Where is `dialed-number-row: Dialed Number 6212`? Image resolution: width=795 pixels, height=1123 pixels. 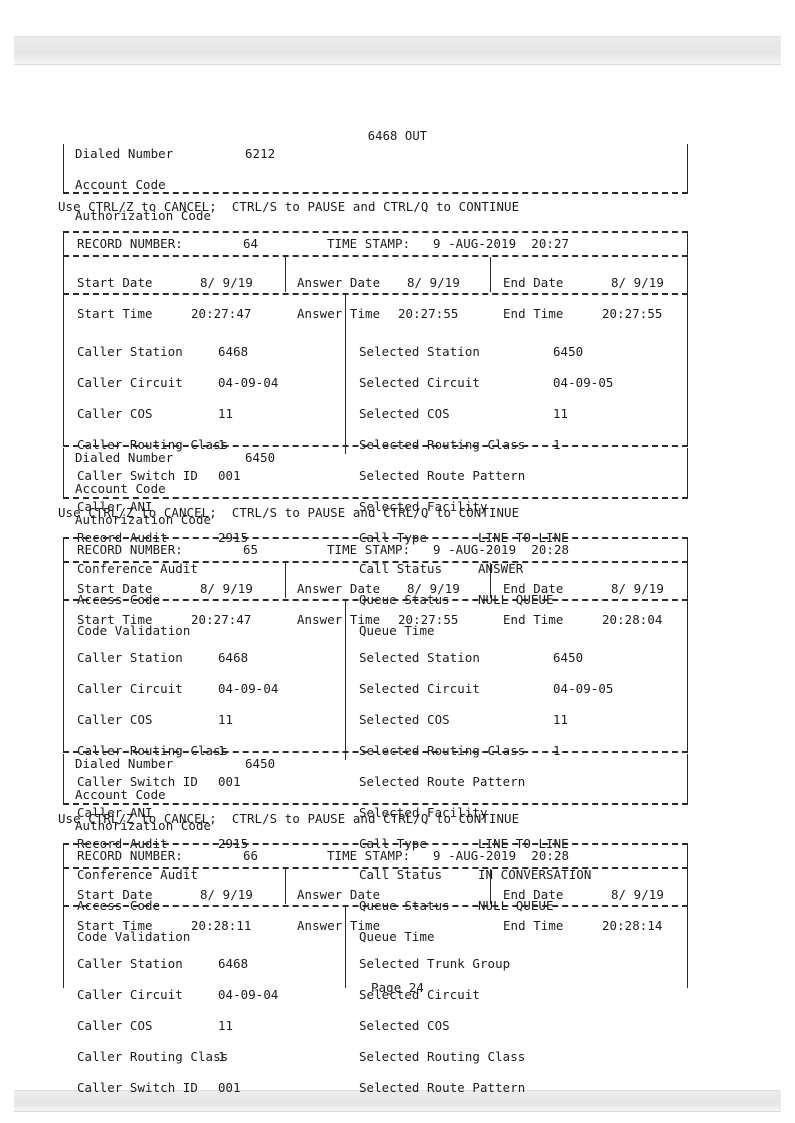
dialed-number-row: Dialed Number 6212 is located at coordinates (375, 154).